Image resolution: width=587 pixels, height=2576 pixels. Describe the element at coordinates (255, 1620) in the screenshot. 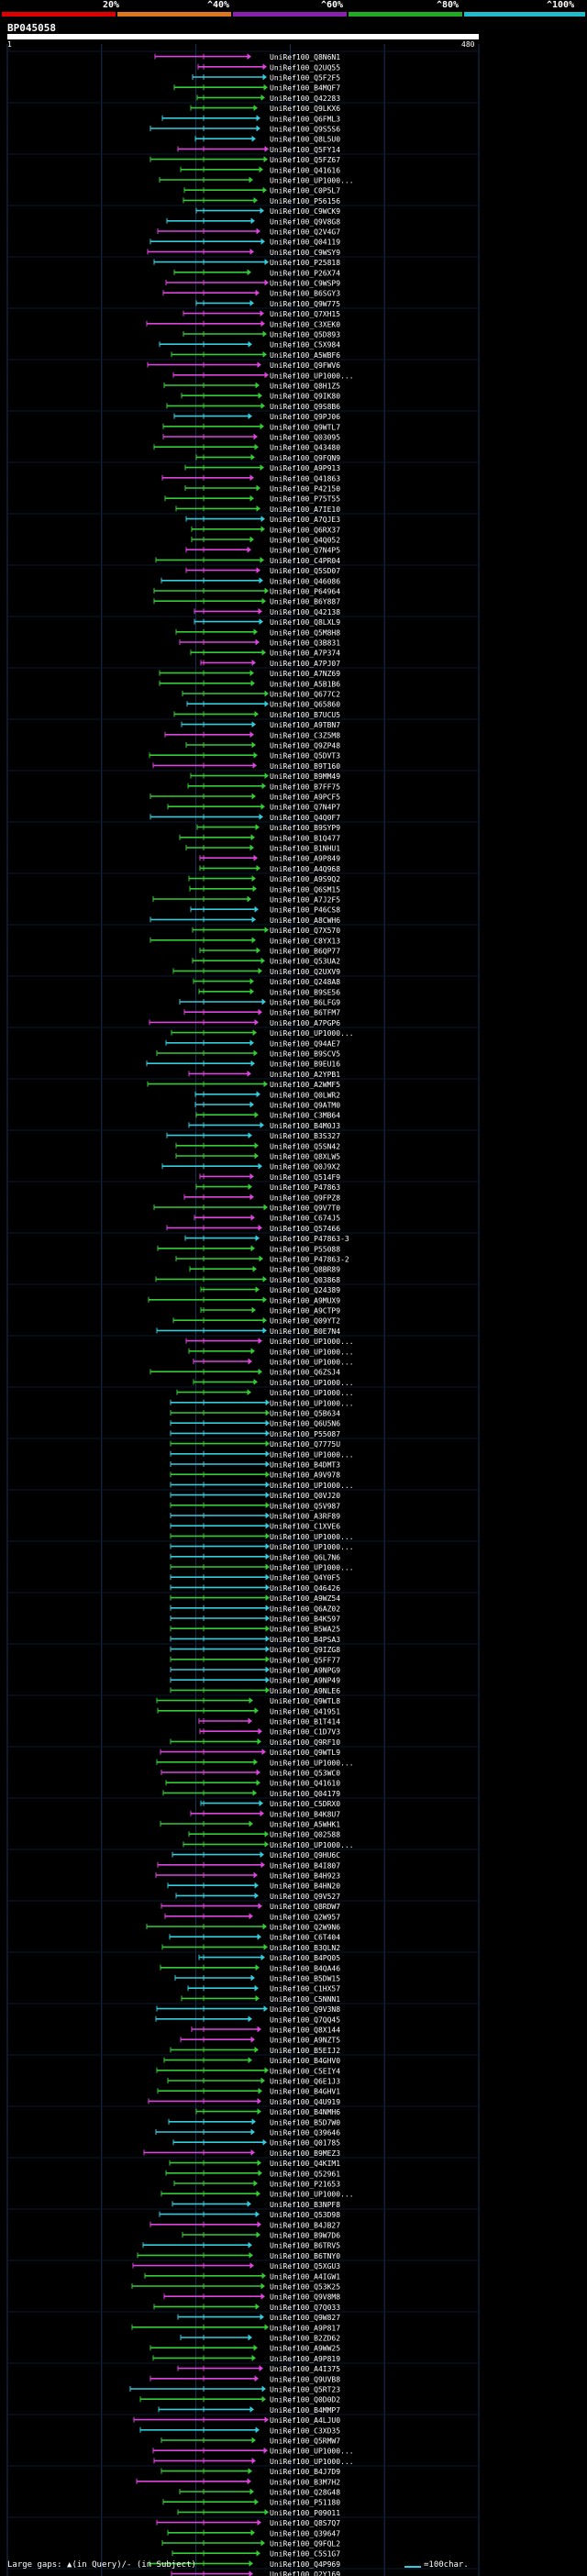

I see `hit-row: UniRef100_B4K597` at that location.